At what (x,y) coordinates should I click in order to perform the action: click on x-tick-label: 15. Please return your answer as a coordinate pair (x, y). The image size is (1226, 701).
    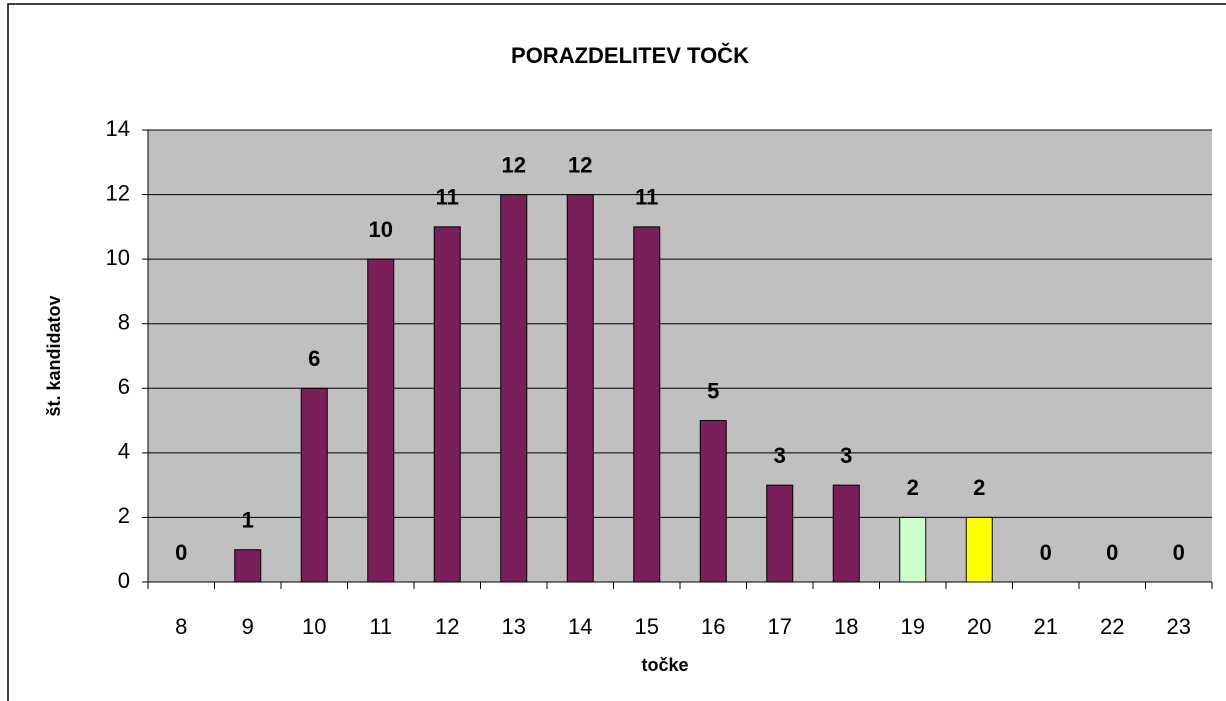
    Looking at the image, I should click on (647, 626).